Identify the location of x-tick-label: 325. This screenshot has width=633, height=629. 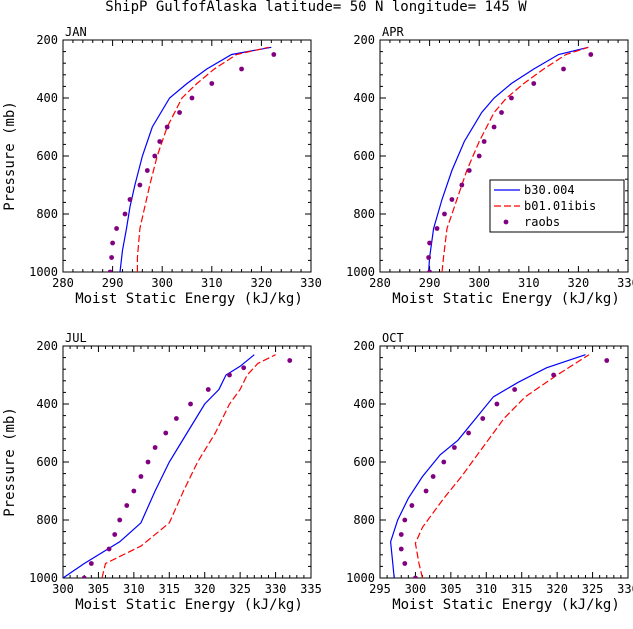
(593, 589).